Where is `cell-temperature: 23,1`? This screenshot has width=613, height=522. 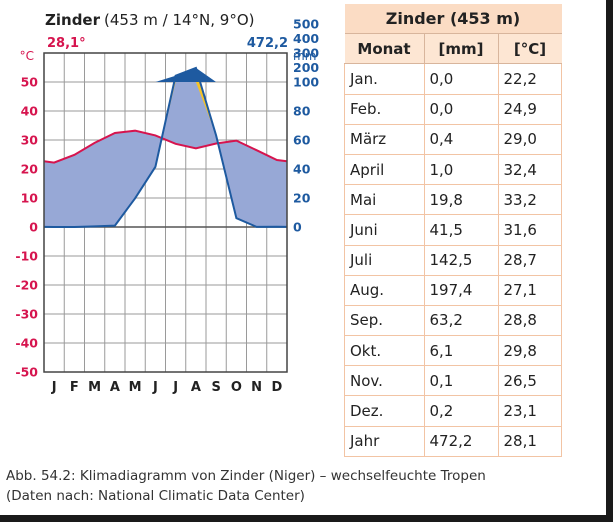 cell-temperature: 23,1 is located at coordinates (529, 411).